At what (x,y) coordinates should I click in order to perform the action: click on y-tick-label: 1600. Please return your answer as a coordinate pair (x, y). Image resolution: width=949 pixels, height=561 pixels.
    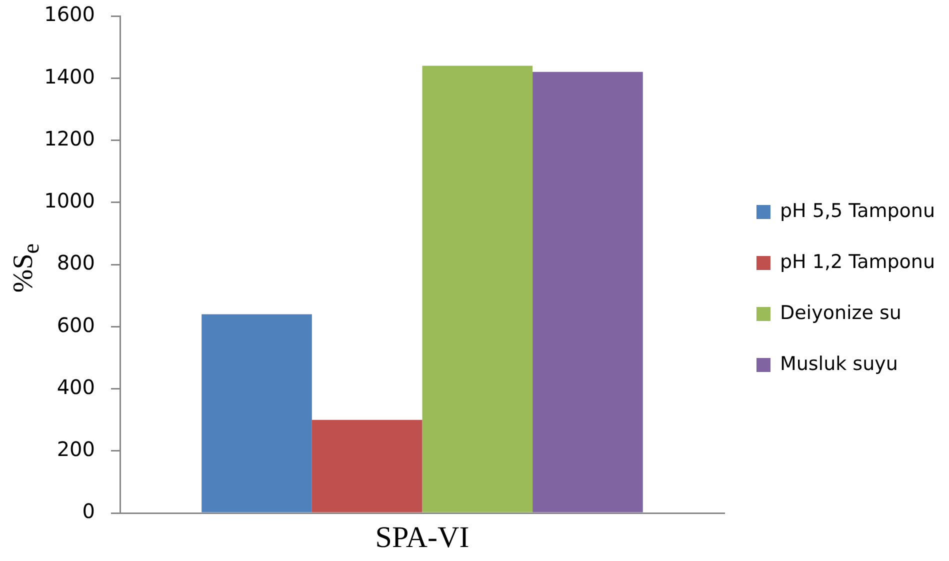
    Looking at the image, I should click on (69, 14).